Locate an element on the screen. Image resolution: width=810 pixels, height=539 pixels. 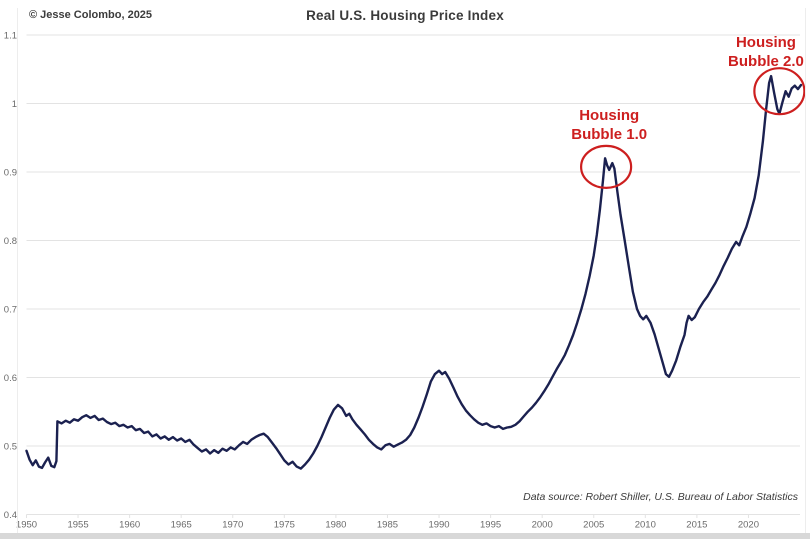
annotation-label-2-line-2: Bubble 2.0 is located at coordinates (766, 61).